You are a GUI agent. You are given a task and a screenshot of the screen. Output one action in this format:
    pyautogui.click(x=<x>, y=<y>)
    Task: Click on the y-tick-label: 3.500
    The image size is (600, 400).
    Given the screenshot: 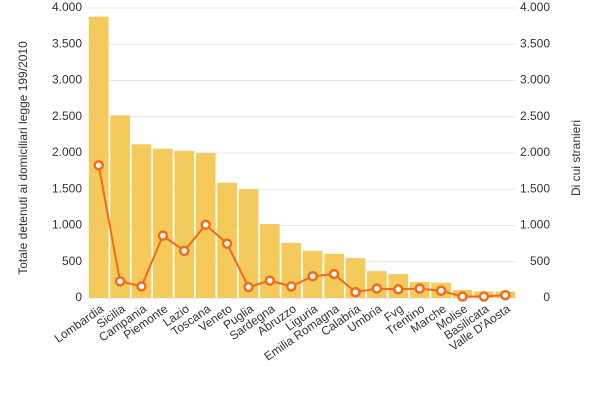 What is the action you would take?
    pyautogui.click(x=67, y=43)
    